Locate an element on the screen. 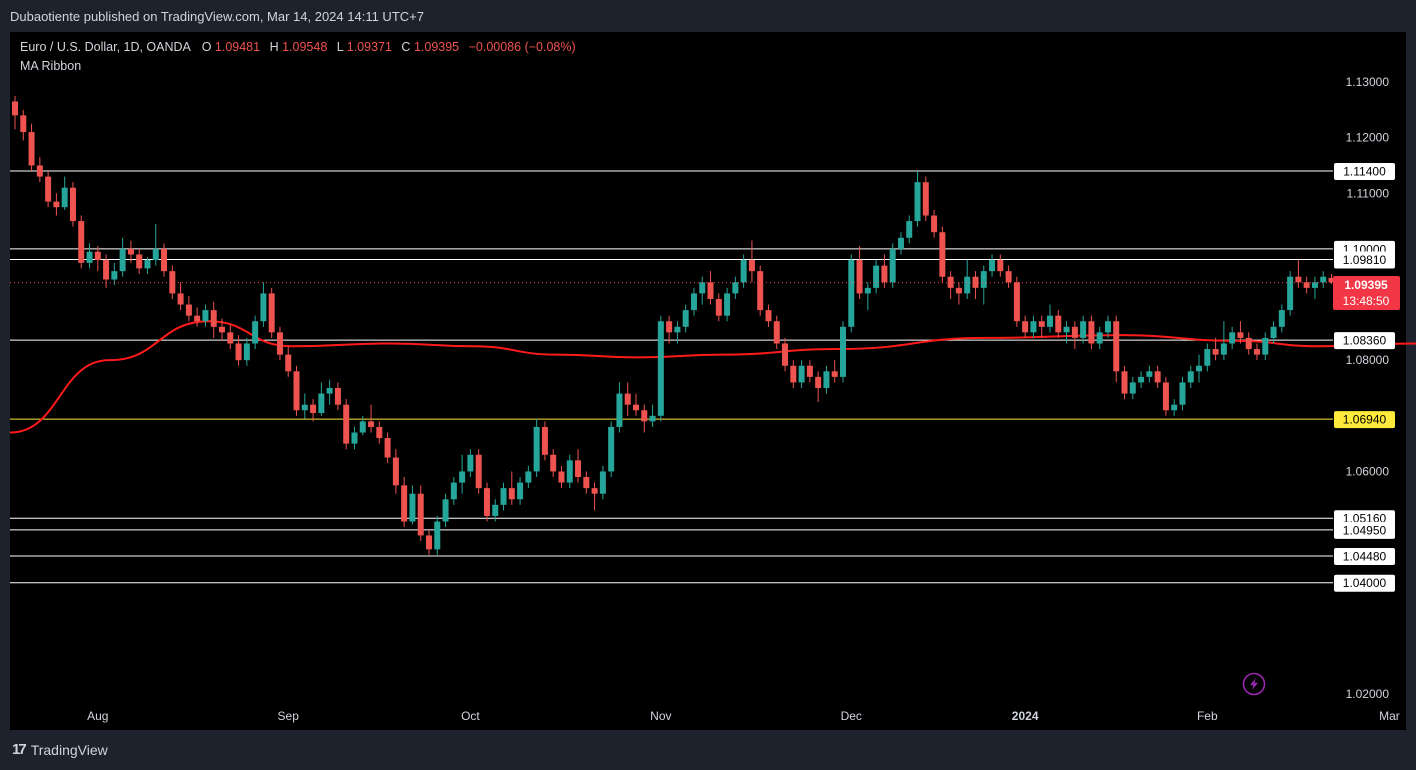 This screenshot has height=770, width=1416. legend-low-value: 1.09371 is located at coordinates (369, 47).